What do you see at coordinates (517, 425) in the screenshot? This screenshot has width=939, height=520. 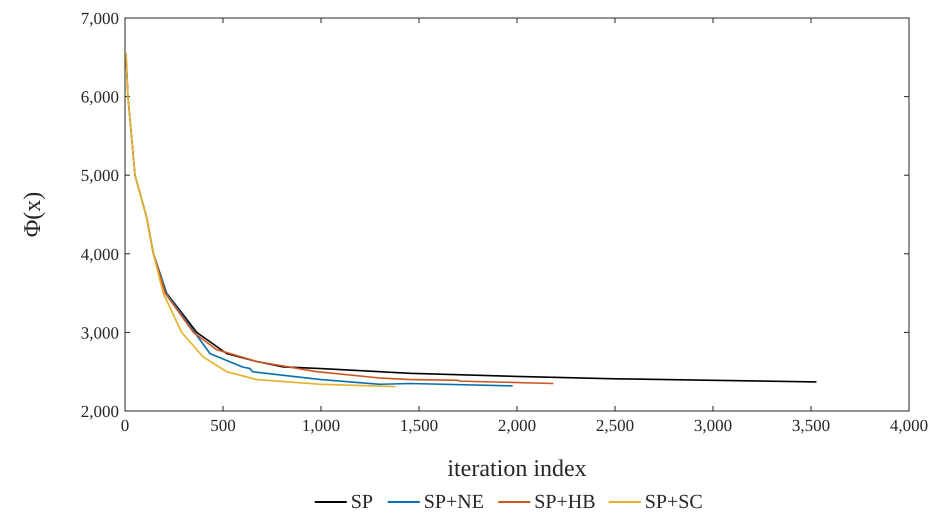 I see `x-tick-label: 2,000` at bounding box center [517, 425].